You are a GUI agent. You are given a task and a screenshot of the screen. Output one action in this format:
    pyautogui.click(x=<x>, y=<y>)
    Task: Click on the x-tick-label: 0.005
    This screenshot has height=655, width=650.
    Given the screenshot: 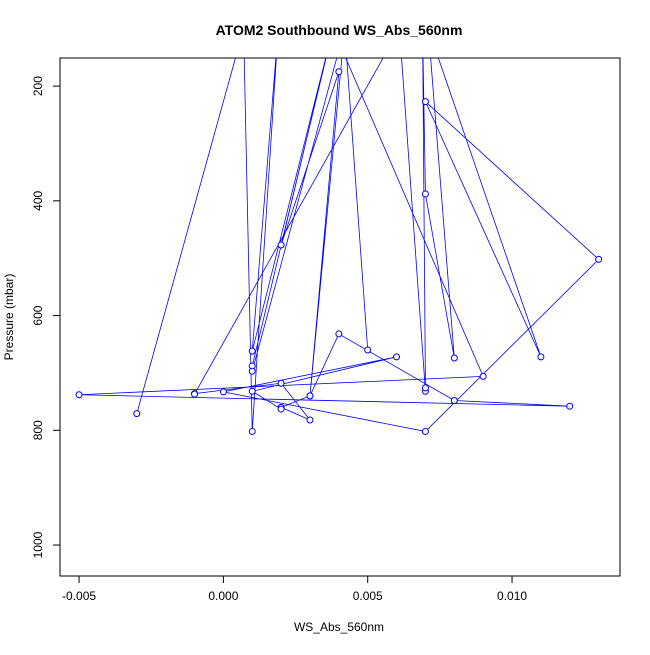 What is the action you would take?
    pyautogui.click(x=368, y=596)
    